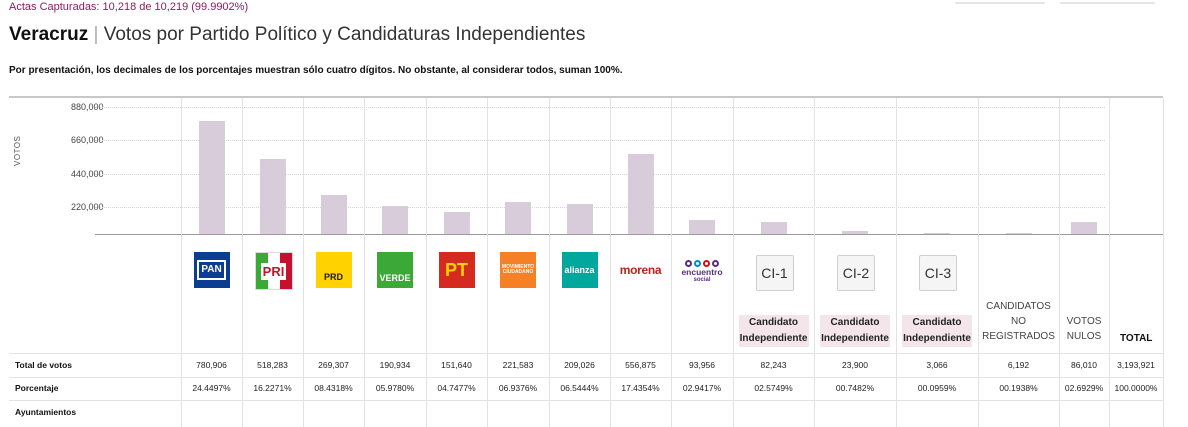 This screenshot has width=1188, height=427. Describe the element at coordinates (1018, 336) in the screenshot. I see `no-registrados-label-3: REGISTRADOS` at that location.